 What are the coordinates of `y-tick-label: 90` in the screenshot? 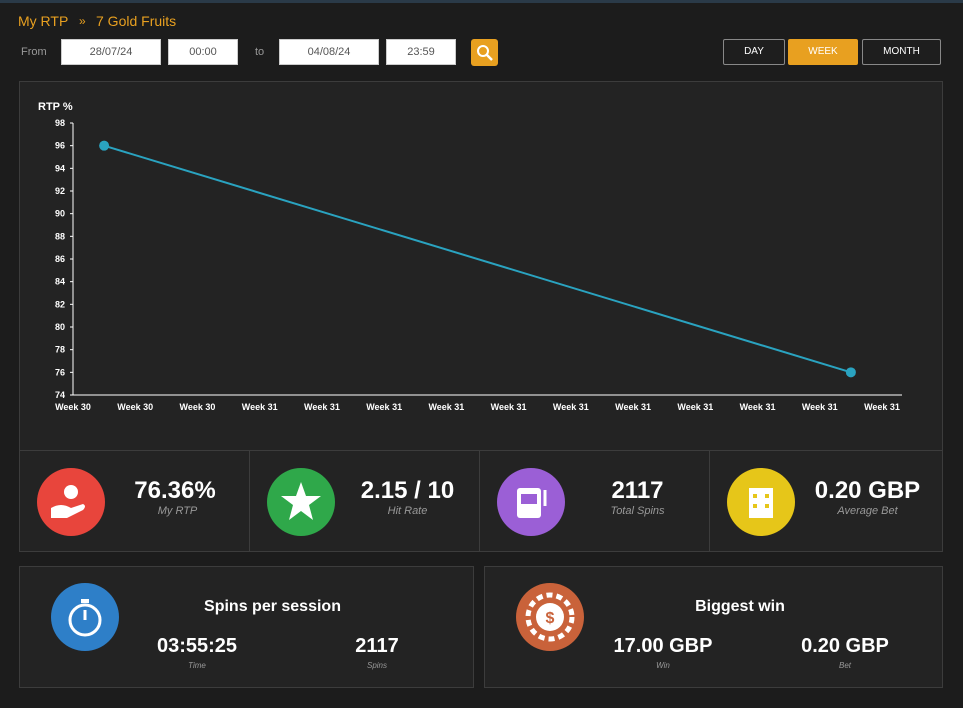 It's located at (60, 214).